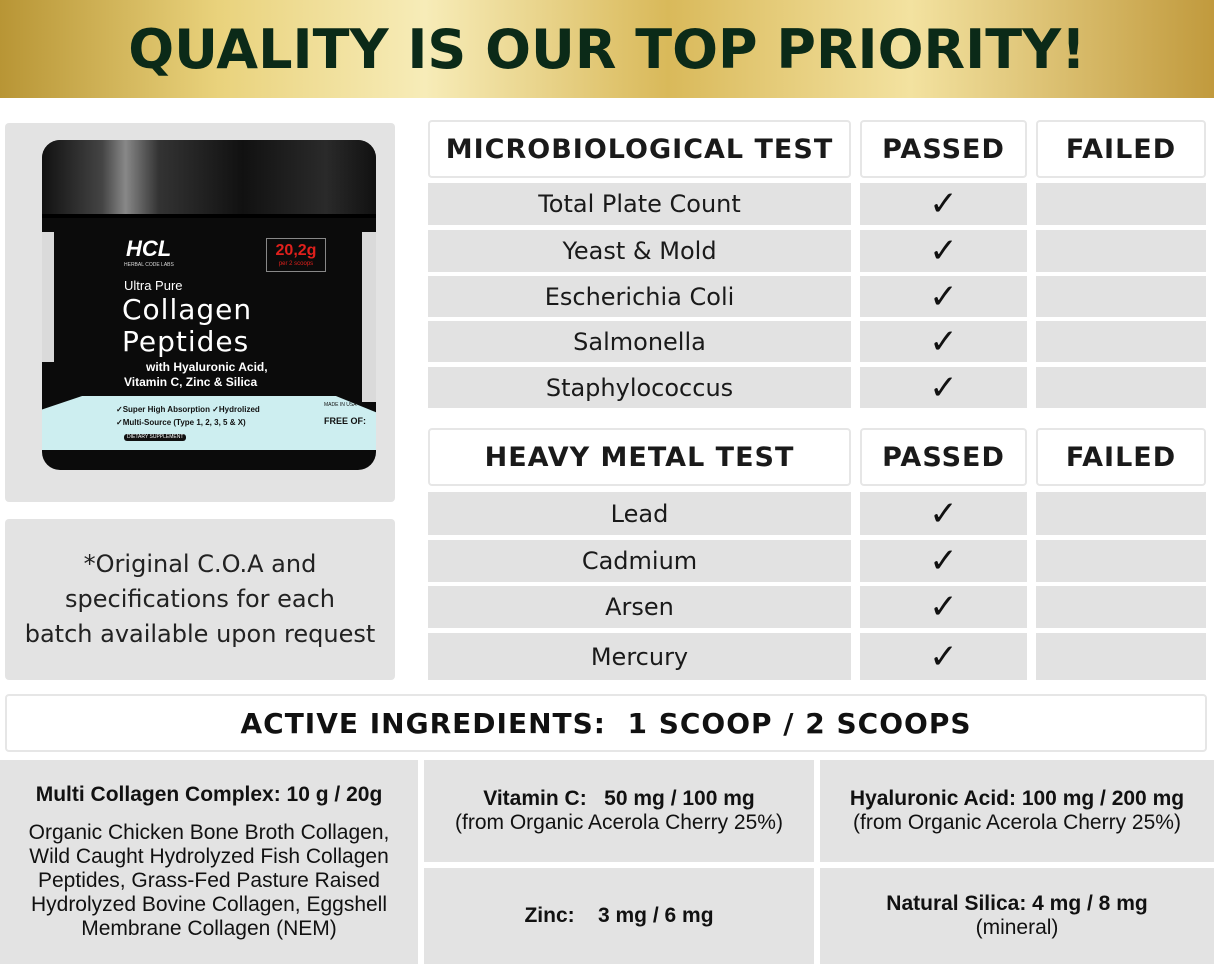 The width and height of the screenshot is (1214, 964). What do you see at coordinates (639, 149) in the screenshot?
I see `table-title: MICROBIOLOGICAL TEST` at bounding box center [639, 149].